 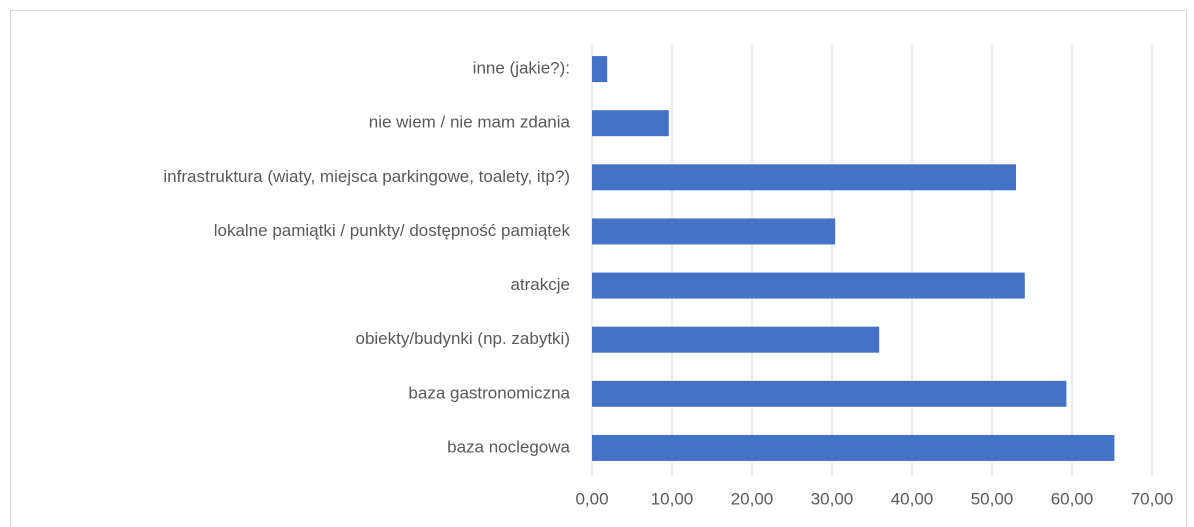 I want to click on x-tick-label: 30,00, so click(x=832, y=498).